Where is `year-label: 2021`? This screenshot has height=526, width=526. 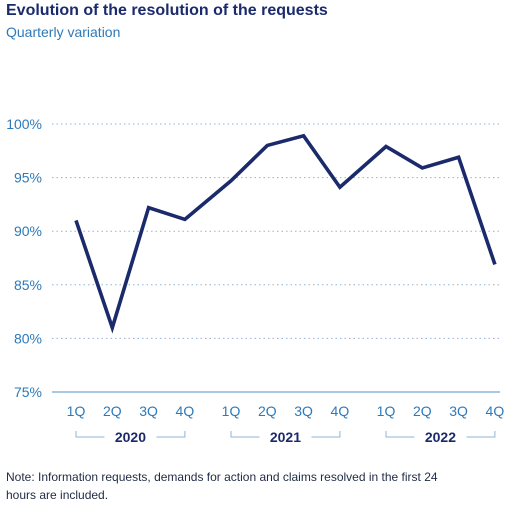
year-label: 2021 is located at coordinates (285, 437).